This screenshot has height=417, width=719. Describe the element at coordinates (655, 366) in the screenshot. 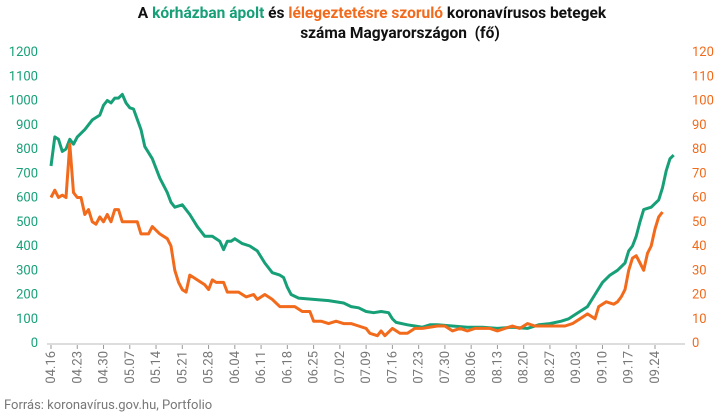

I see `x-tick-label: 09.24` at that location.